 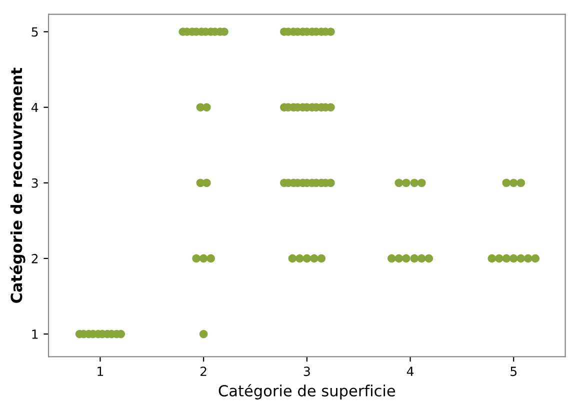 What do you see at coordinates (307, 392) in the screenshot?
I see `x-axis-title: Catégorie de superficie` at bounding box center [307, 392].